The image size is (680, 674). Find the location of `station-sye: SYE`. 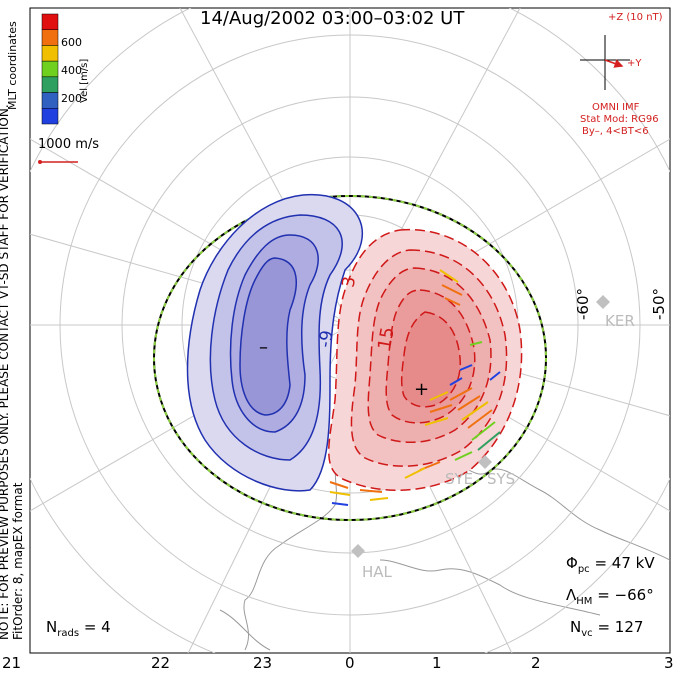

station-sye: SYE is located at coordinates (459, 479).